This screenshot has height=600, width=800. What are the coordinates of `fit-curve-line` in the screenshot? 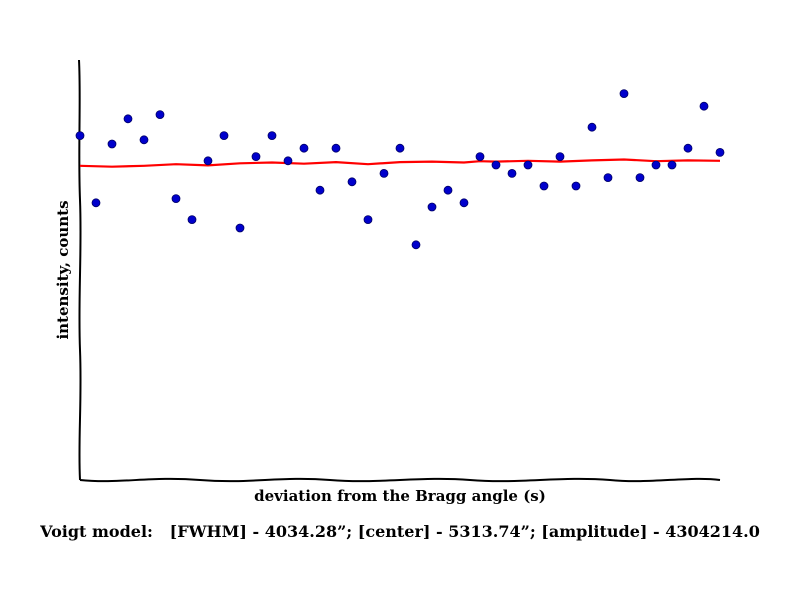 It's located at (400, 163).